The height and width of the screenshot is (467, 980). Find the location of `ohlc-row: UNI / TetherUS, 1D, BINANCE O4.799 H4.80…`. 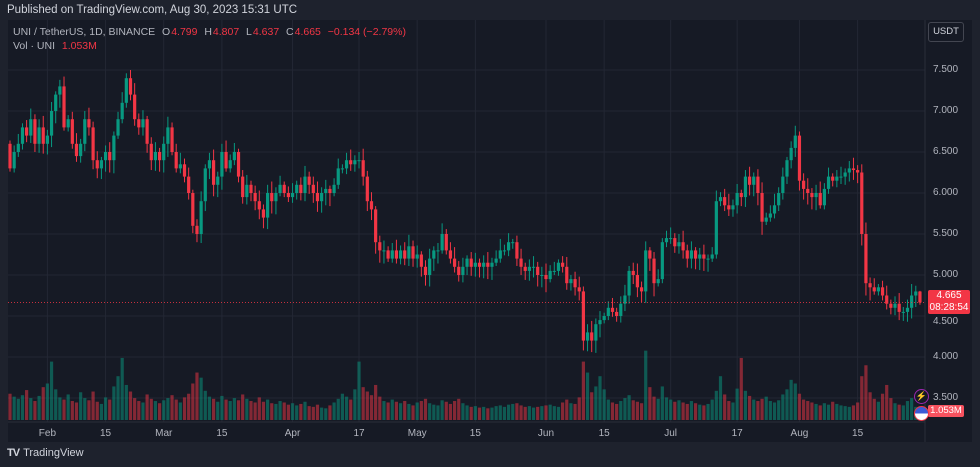

ohlc-row: UNI / TetherUS, 1D, BINANCE O4.799 H4.80… is located at coordinates (210, 32).